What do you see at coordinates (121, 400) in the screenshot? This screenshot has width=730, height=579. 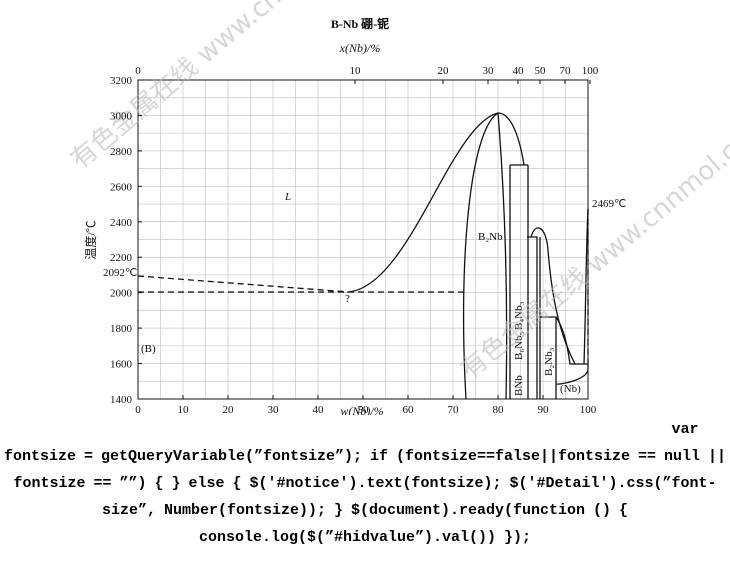 I see `y-tick-label: 1400` at bounding box center [121, 400].